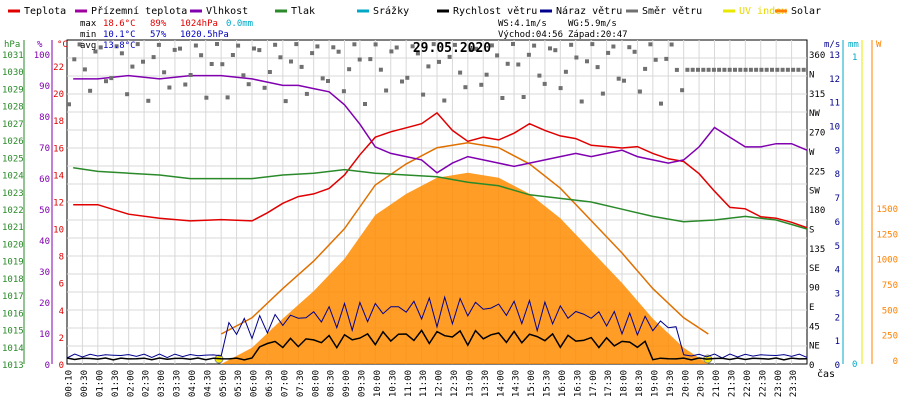 The height and width of the screenshot is (404, 900). Describe the element at coordinates (44, 304) in the screenshot. I see `axis-tick-pct: 20` at that location.